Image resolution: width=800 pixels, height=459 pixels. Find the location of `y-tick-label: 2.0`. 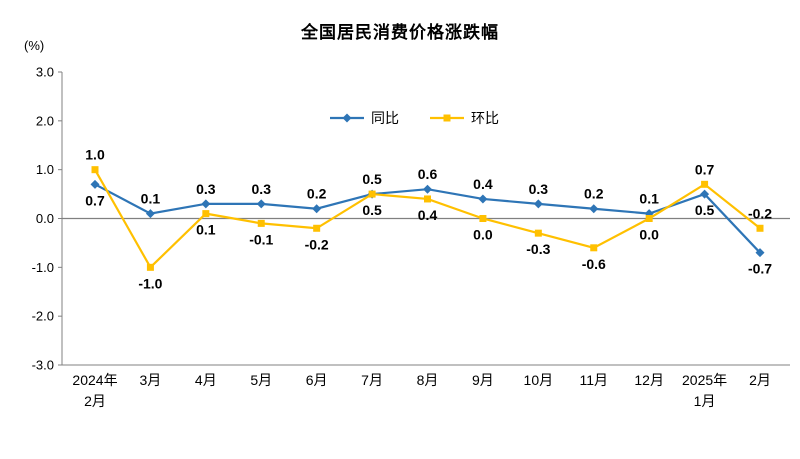

y-tick-label: 2.0 is located at coordinates (45, 120).